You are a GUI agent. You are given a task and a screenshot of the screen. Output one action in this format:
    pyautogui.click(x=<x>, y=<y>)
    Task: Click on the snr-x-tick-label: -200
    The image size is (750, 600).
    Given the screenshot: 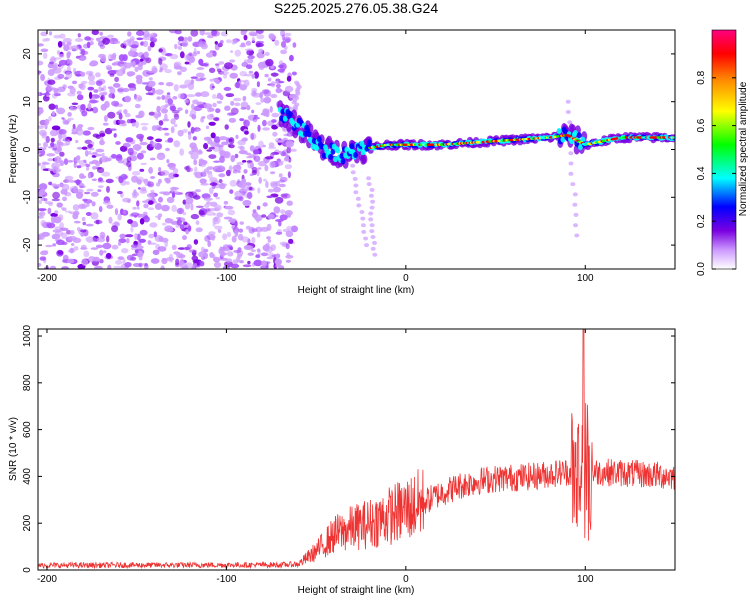 What is the action you would take?
    pyautogui.click(x=47, y=579)
    